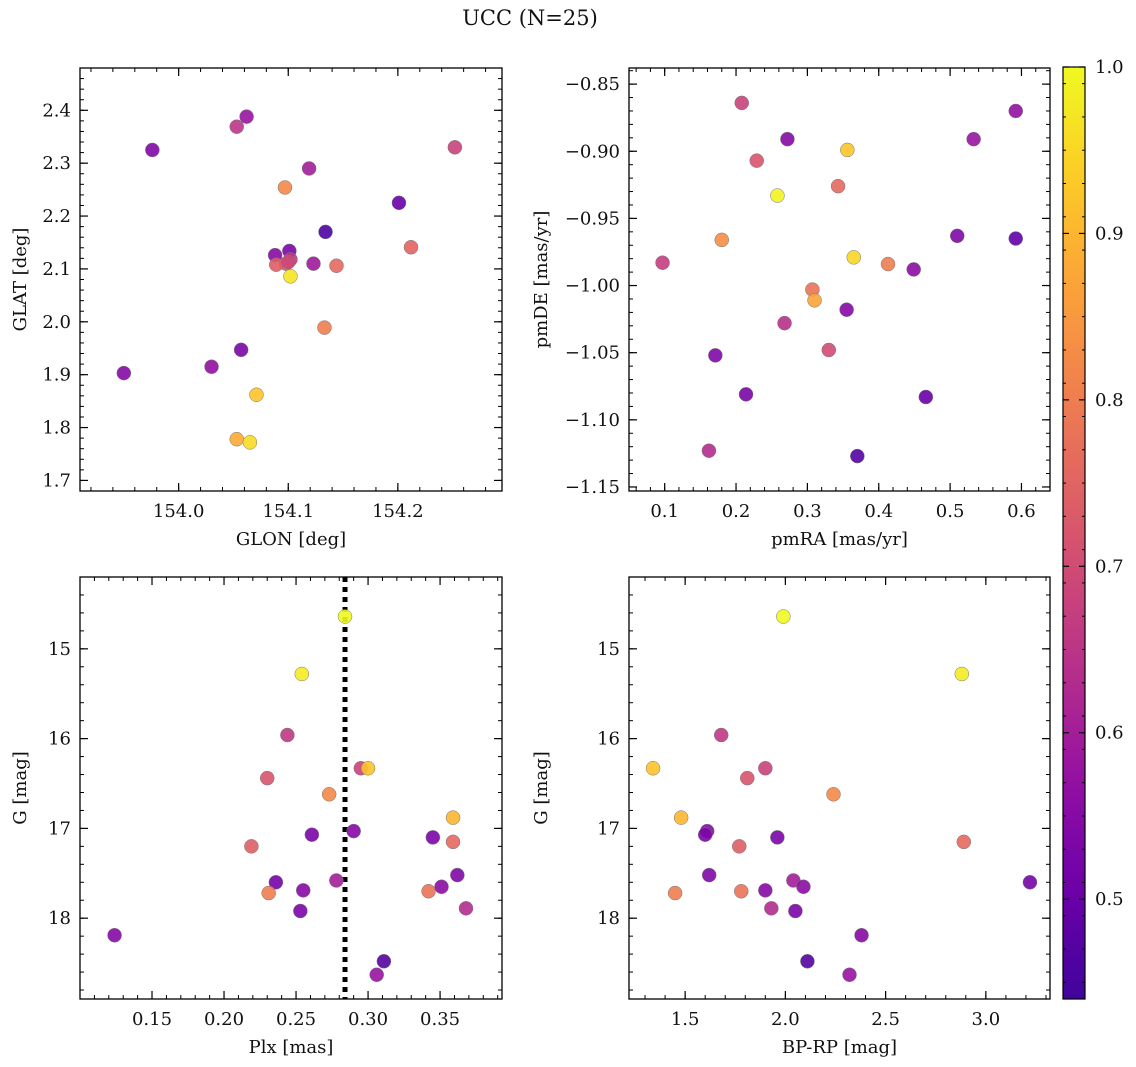  What do you see at coordinates (592, 353) in the screenshot?
I see `y-tick-label: −1.05` at bounding box center [592, 353].